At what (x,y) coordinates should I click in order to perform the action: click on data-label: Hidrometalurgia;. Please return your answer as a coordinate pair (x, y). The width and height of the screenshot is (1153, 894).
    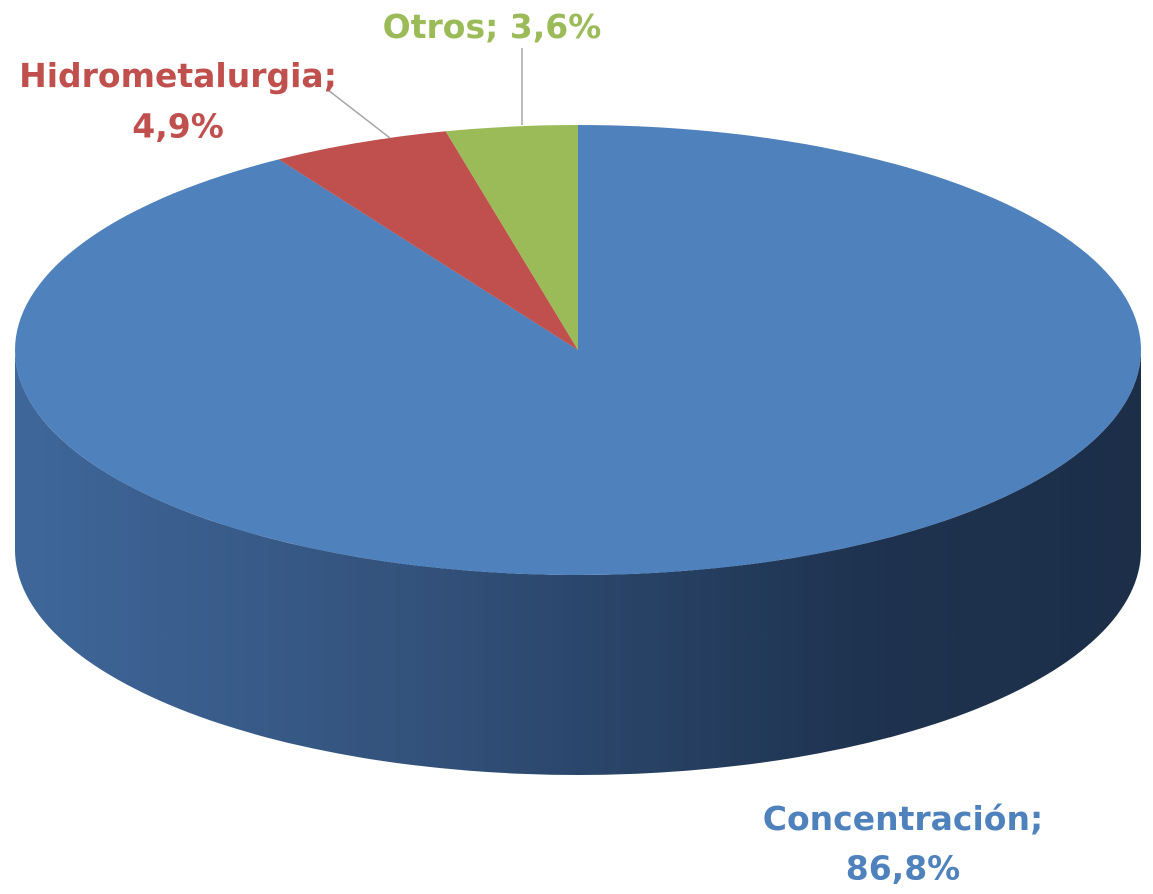
    Looking at the image, I should click on (178, 75).